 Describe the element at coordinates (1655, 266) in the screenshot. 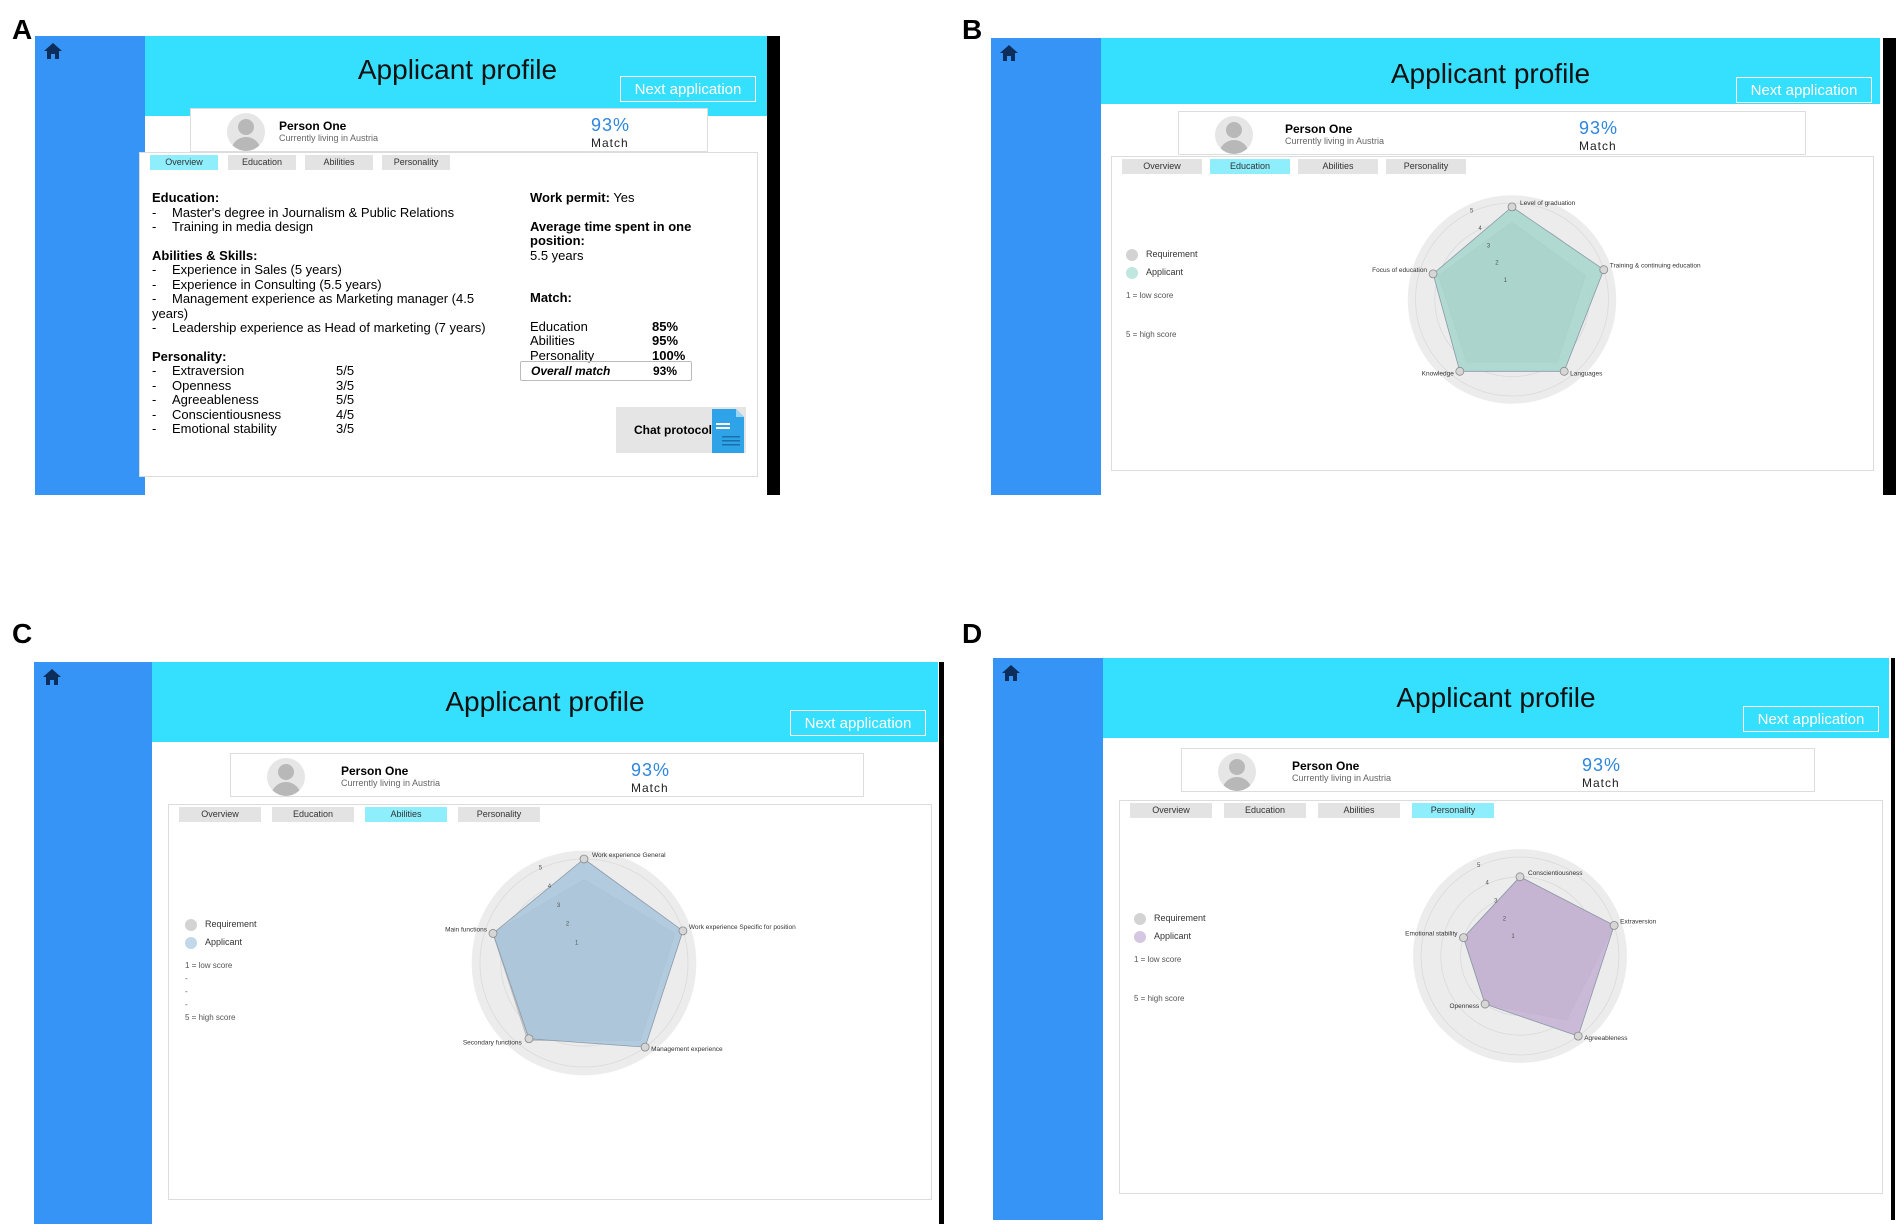

I see `axis-label: Training & continuing education` at that location.